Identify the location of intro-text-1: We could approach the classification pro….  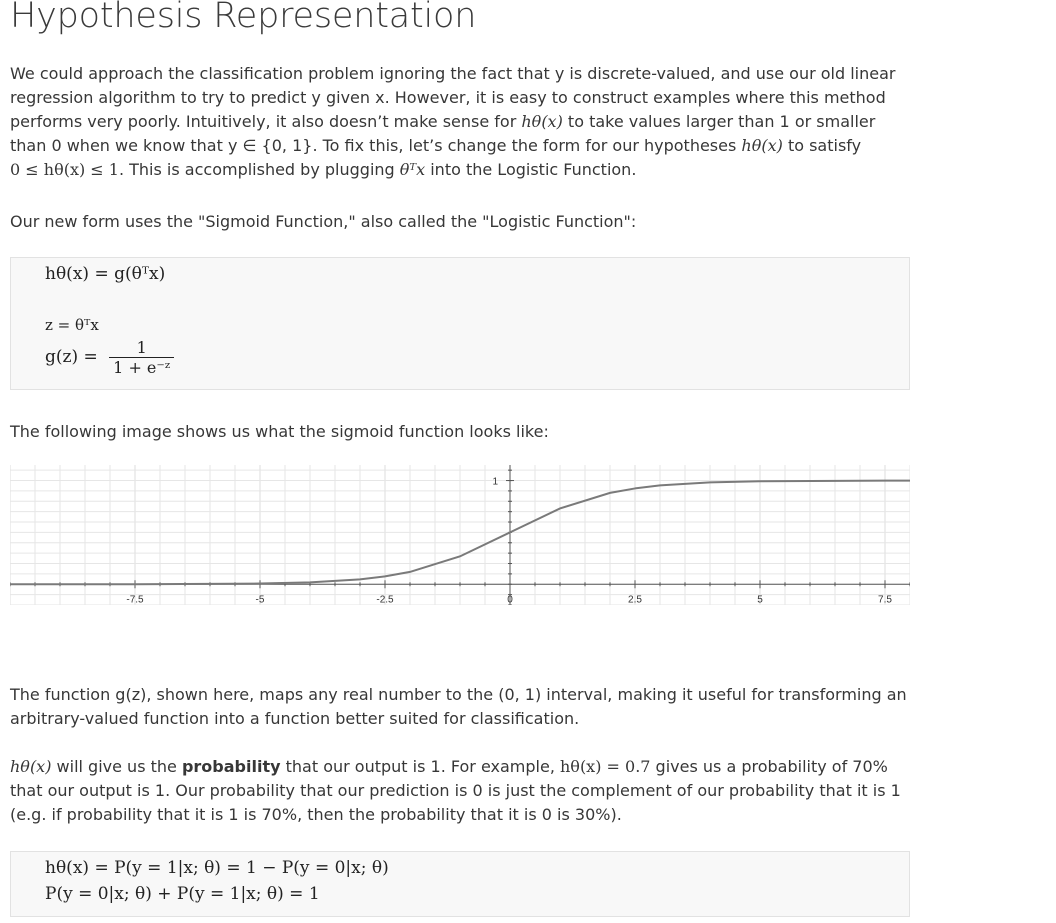
(453, 97).